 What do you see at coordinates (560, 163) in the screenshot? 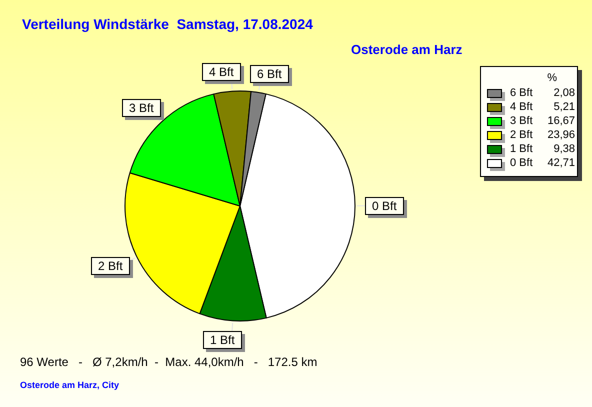
I see `data-label: 42,71` at bounding box center [560, 163].